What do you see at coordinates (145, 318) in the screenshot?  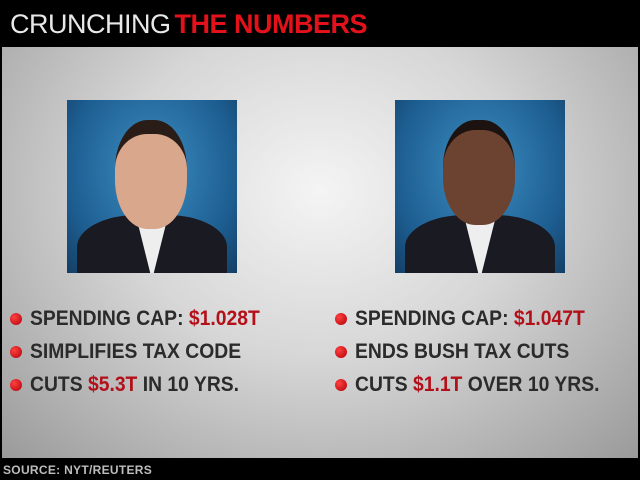 I see `list-item: SPENDING CAP: $1.028T` at bounding box center [145, 318].